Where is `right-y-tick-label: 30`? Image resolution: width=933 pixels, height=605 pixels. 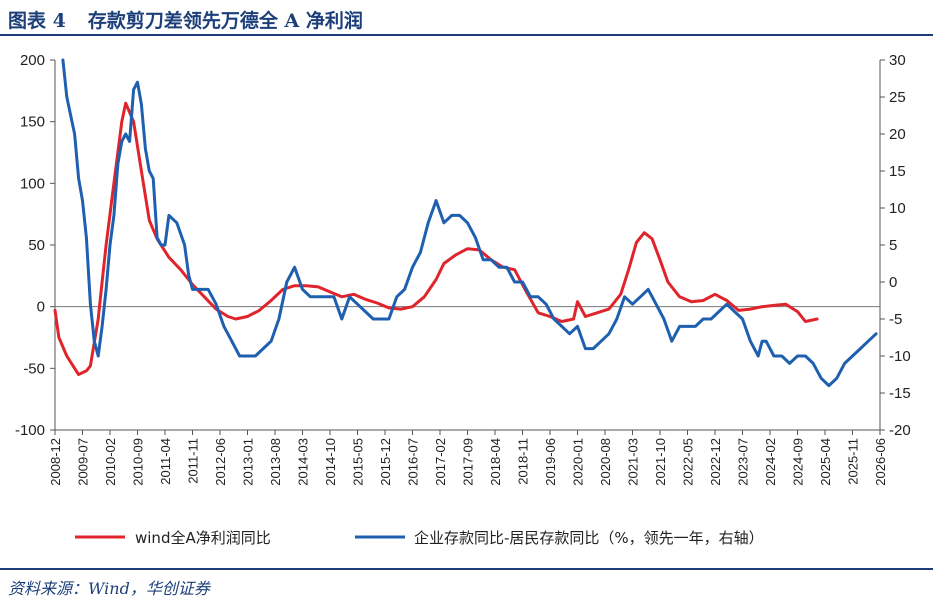
right-y-tick-label: 30 is located at coordinates (897, 60).